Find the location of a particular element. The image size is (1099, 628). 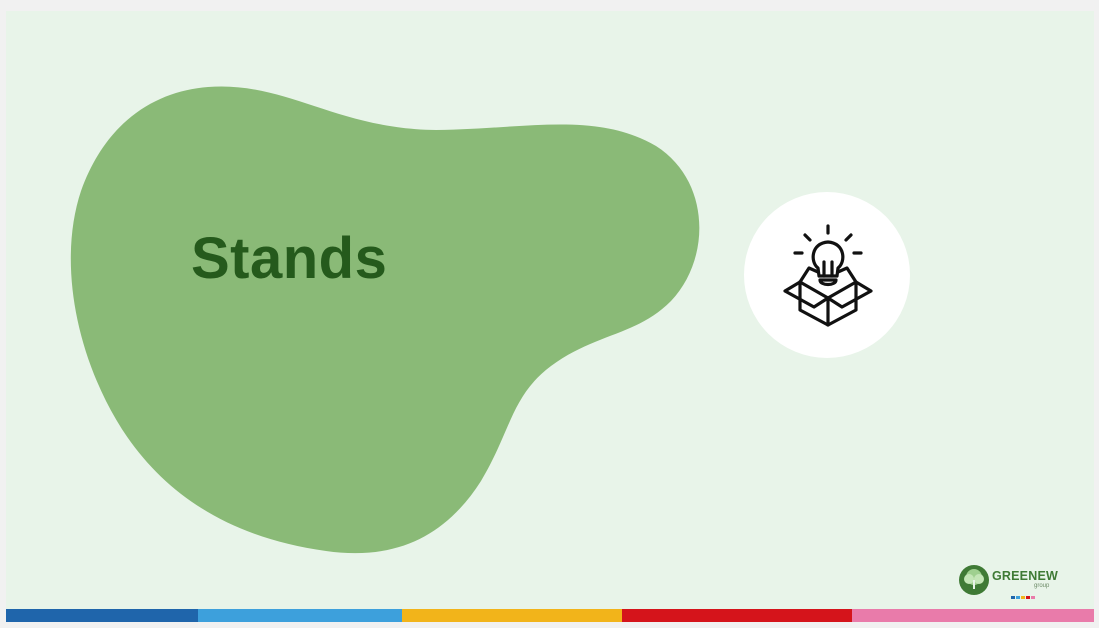

stripe-segment-red is located at coordinates (737, 615).